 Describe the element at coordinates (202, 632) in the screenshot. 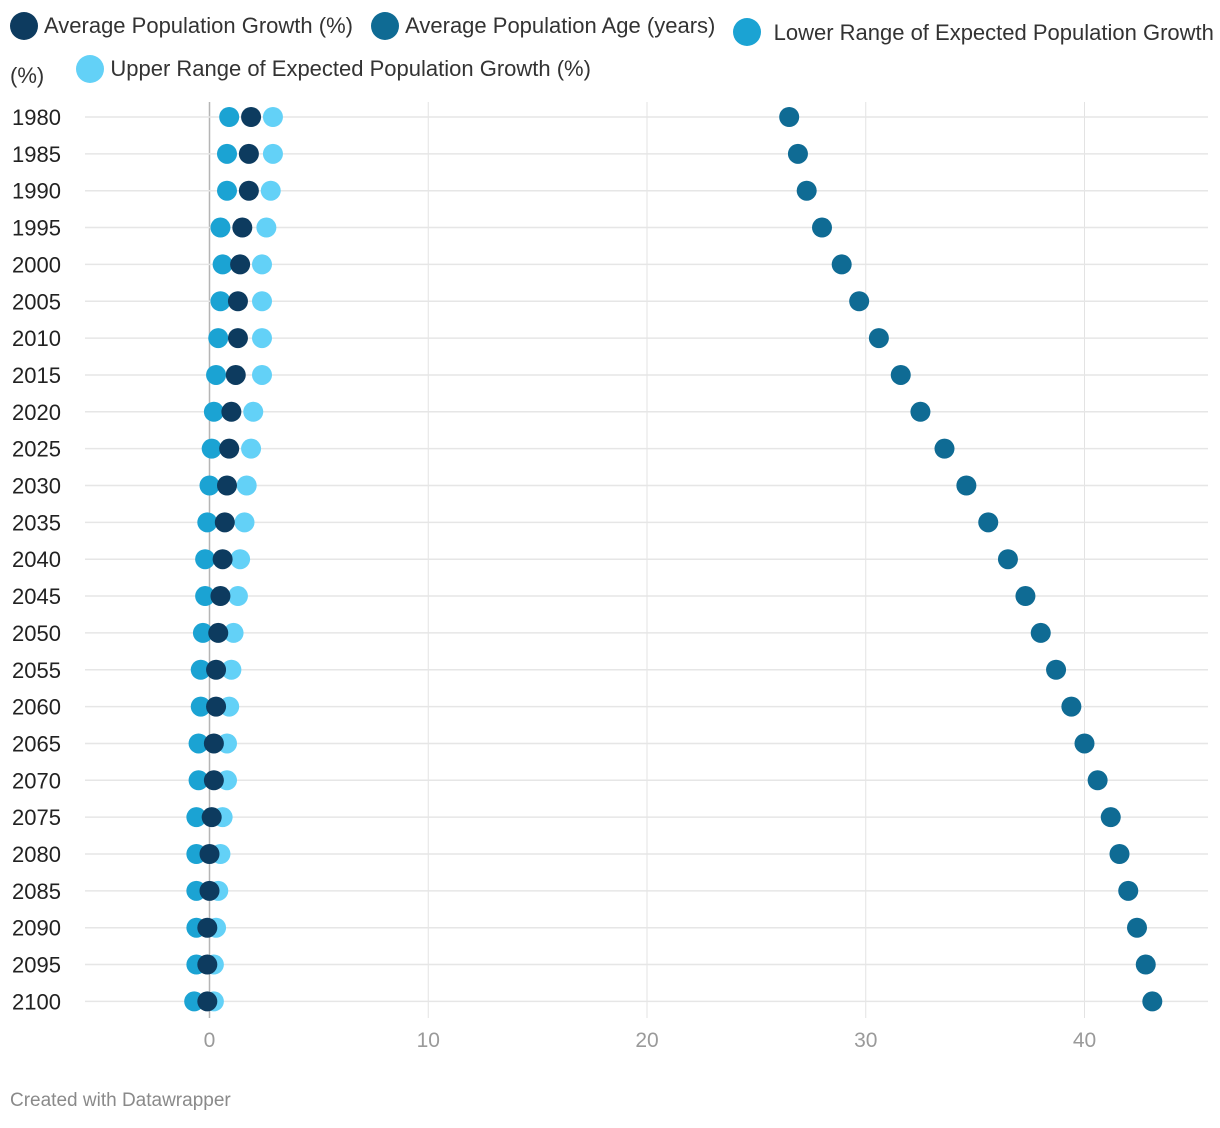

I see `dot-lower-range-2050` at that location.